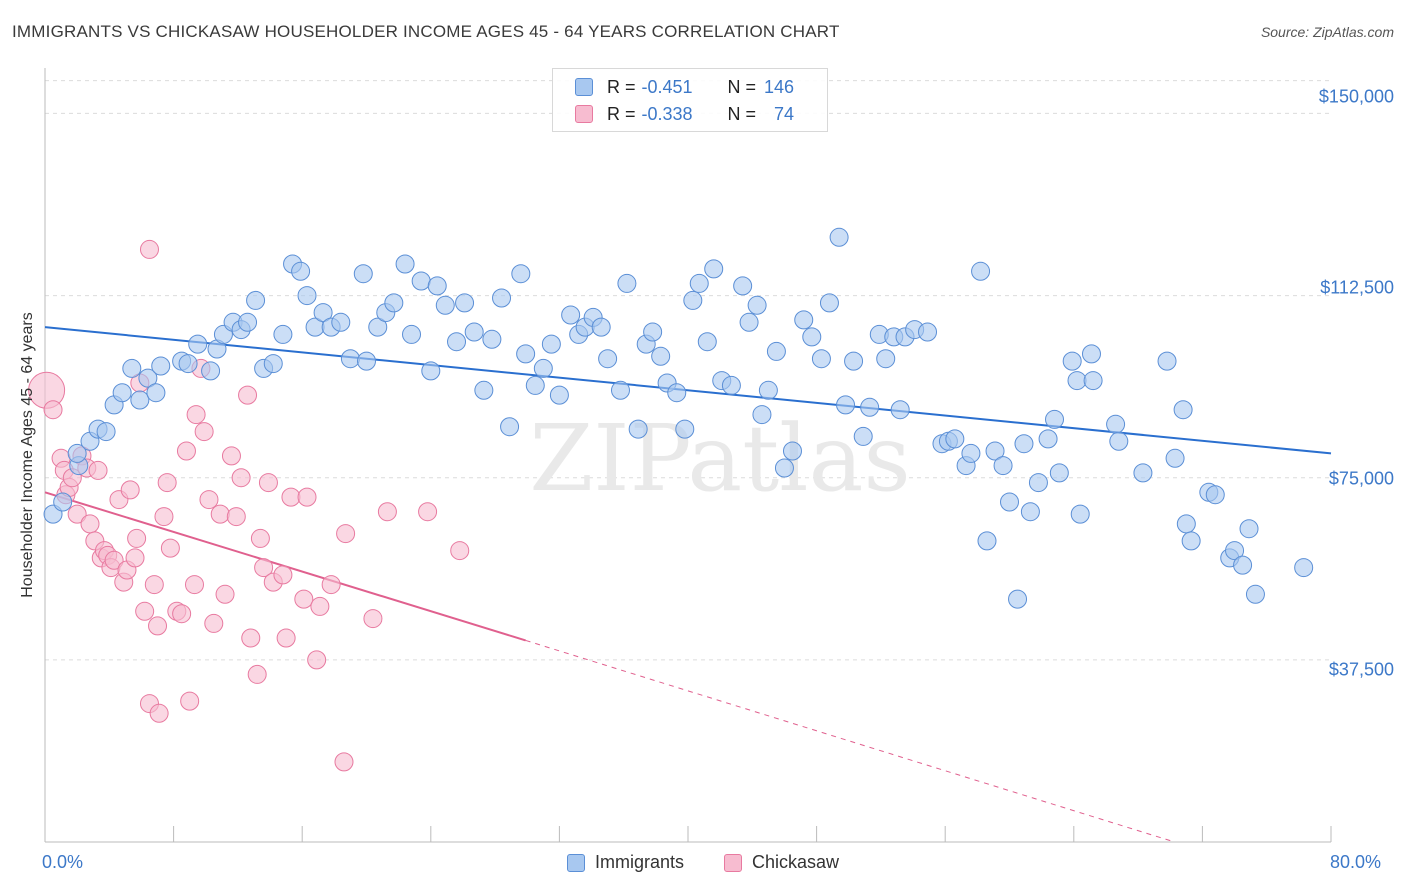  I want to click on chickasaw-swatch, so click(584, 114).